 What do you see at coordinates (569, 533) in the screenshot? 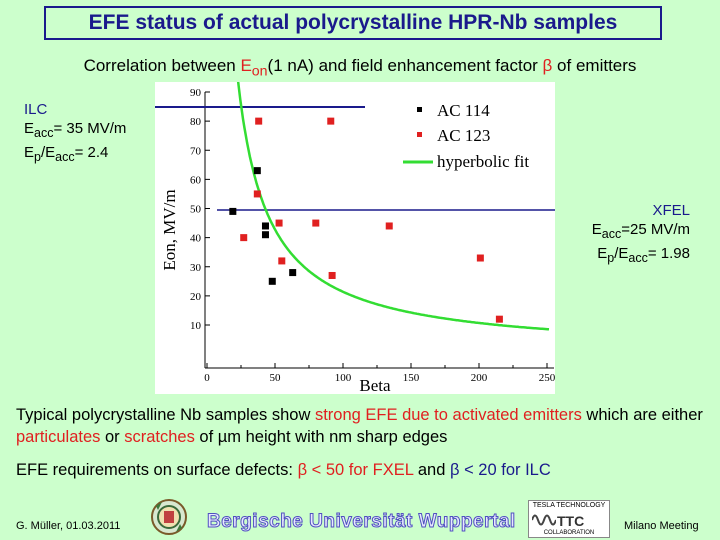
I see `ttc-logo-bottom: COLLABORATION` at bounding box center [569, 533].